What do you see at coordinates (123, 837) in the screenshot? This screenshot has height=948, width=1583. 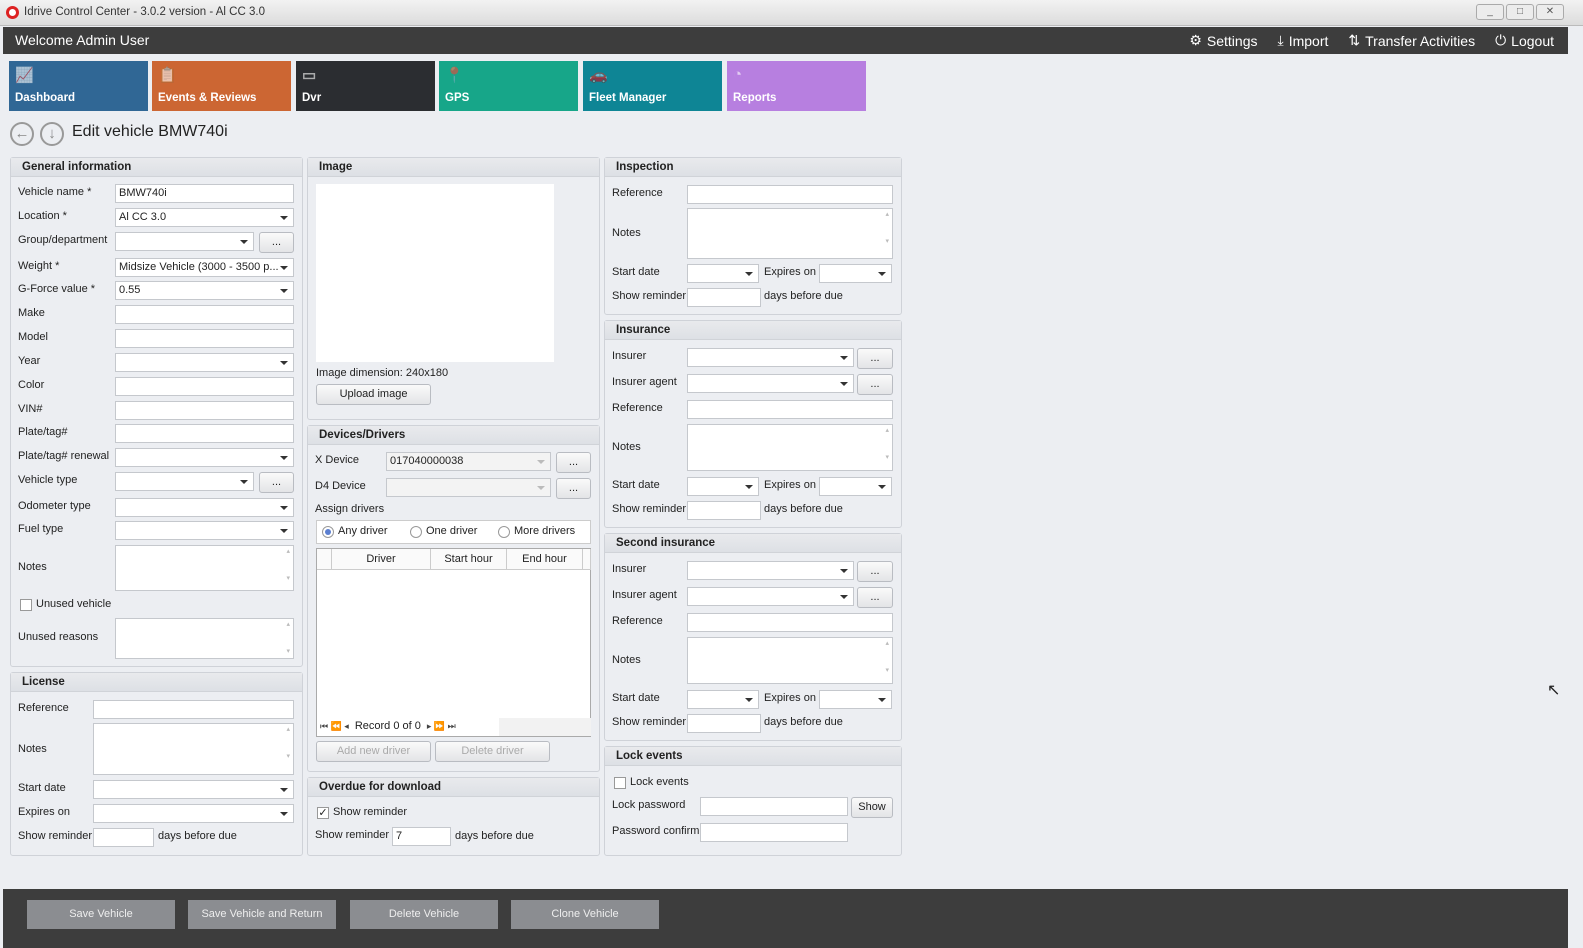 I see `license-reminder-input` at bounding box center [123, 837].